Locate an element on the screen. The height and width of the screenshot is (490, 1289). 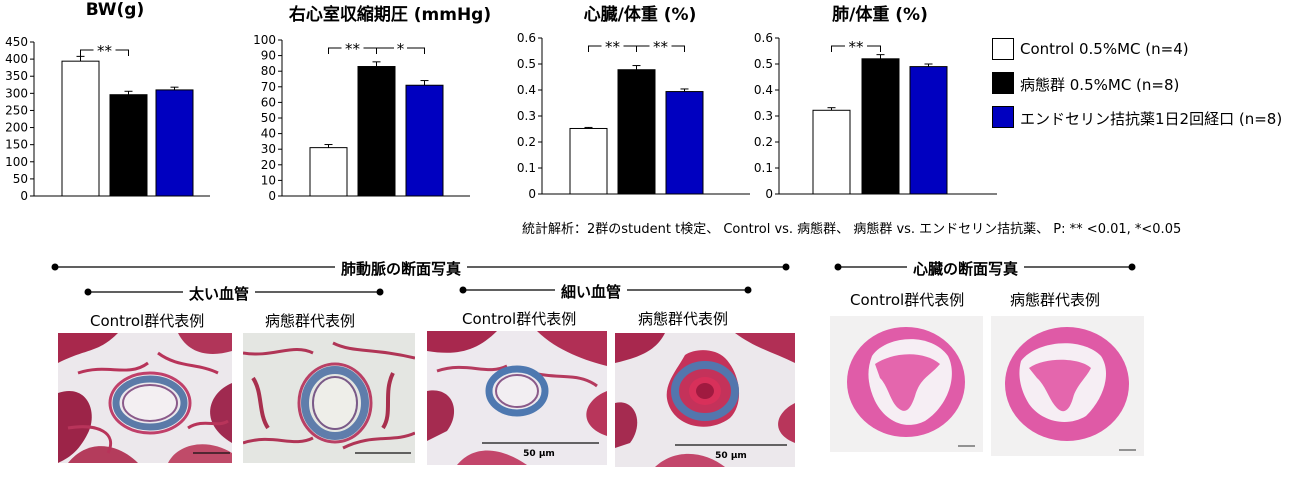
y-tick-label: 80 is located at coordinates (268, 71).